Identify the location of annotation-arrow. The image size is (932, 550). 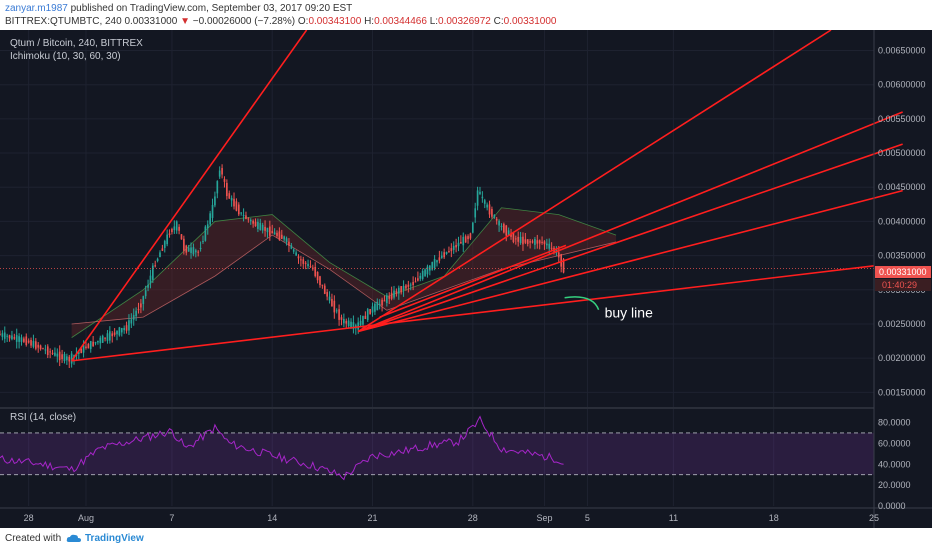
(582, 303).